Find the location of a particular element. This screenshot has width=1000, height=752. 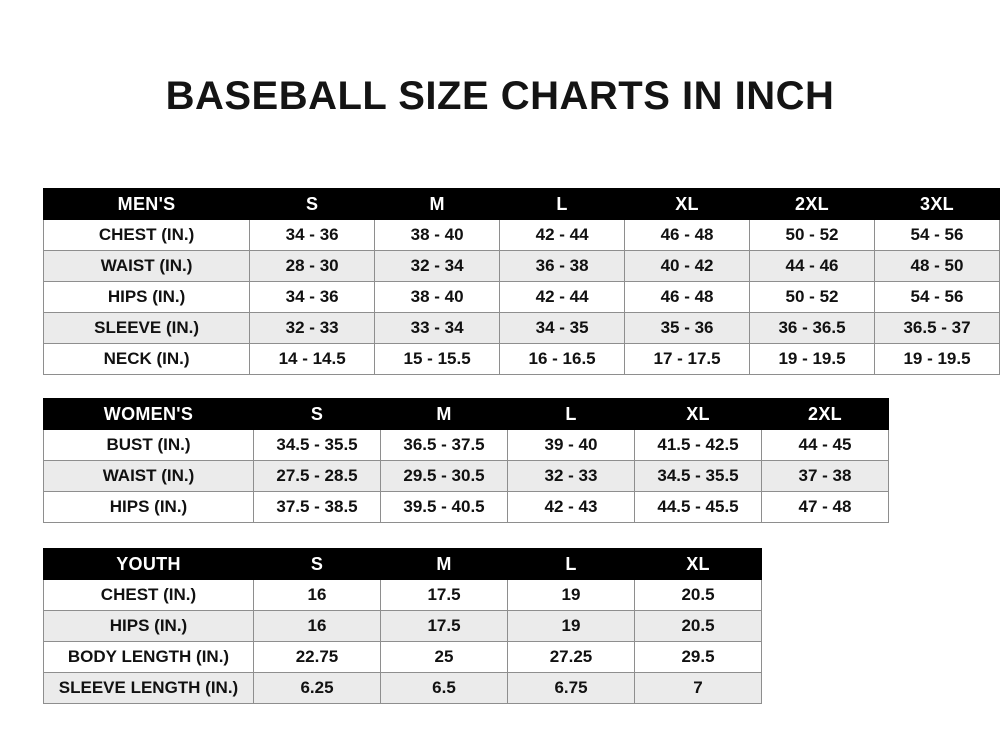

table-row: HIPS (IN.) 16 17.5 19 20.5 is located at coordinates (402, 626).